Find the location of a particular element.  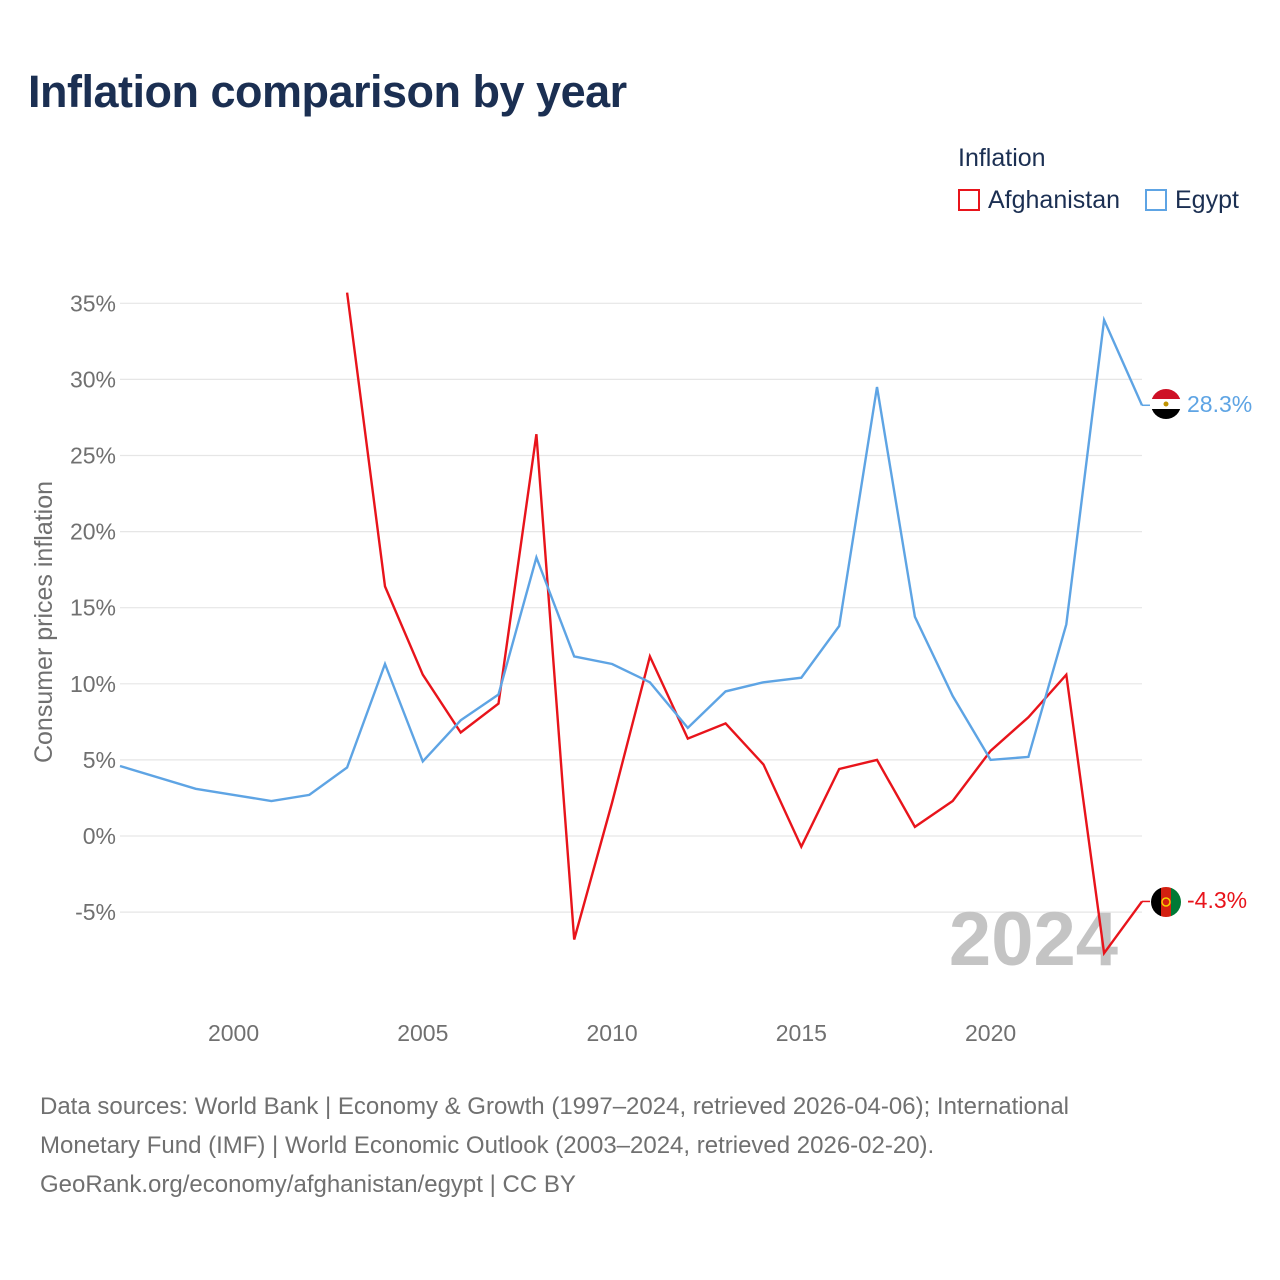

y-tick-label: 20% is located at coordinates (93, 532).